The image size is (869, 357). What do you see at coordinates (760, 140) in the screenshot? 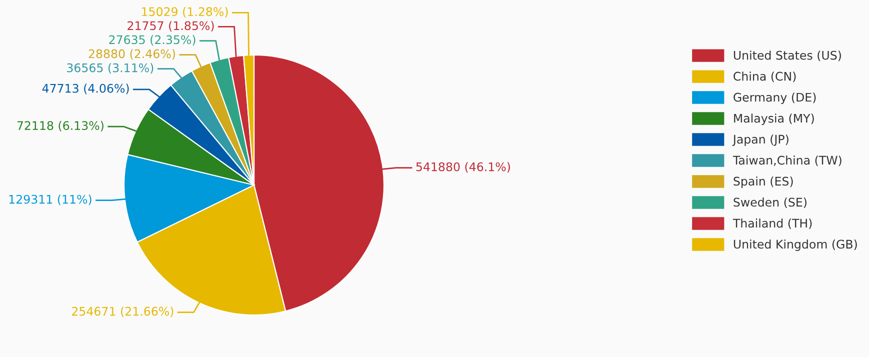
I see `legend-label: Japan (JP)` at bounding box center [760, 140].